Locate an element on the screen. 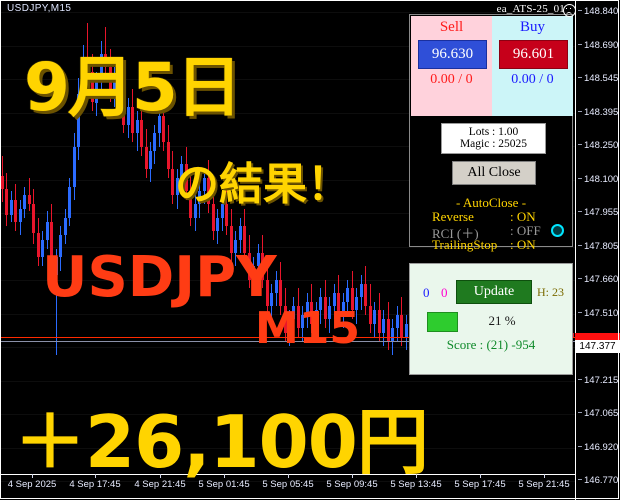 This screenshot has width=620, height=500. autoclose-trailingstop-value: : ON is located at coordinates (523, 244).